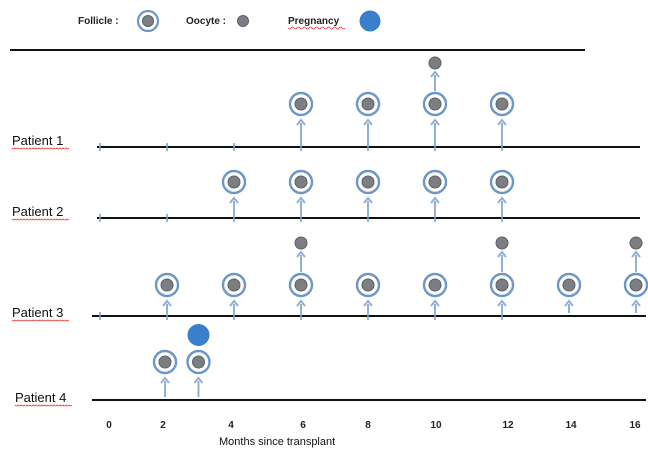  I want to click on patient-label: Patient 1, so click(37, 140).